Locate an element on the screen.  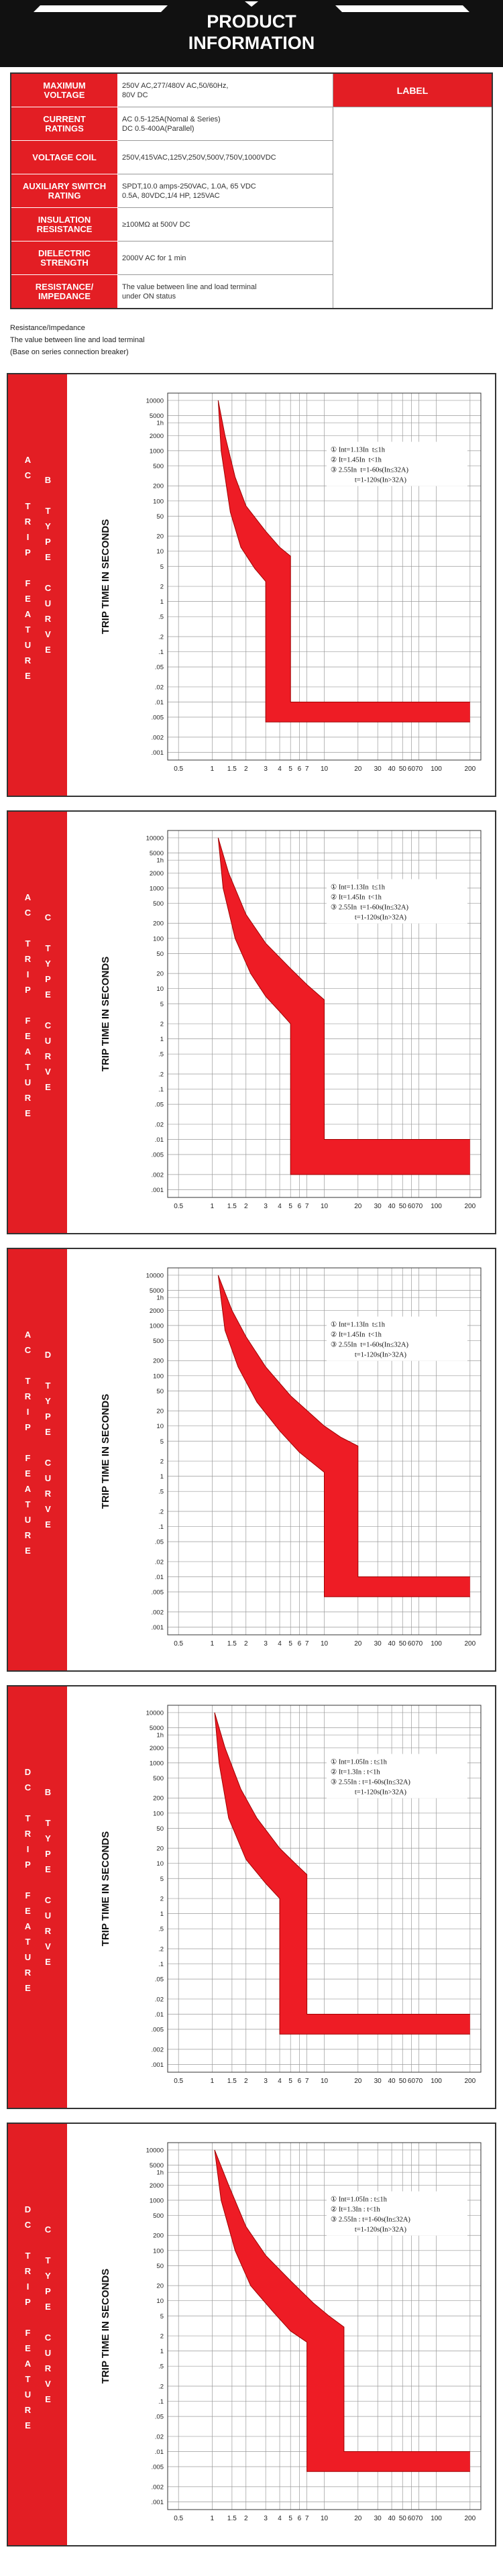
chart-title: AC TRIP FEATURE is located at coordinates (28, 570).